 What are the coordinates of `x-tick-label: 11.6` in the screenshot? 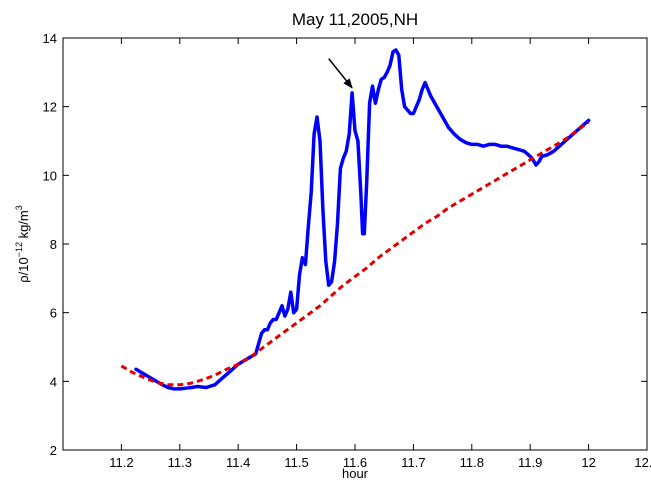 It's located at (355, 462).